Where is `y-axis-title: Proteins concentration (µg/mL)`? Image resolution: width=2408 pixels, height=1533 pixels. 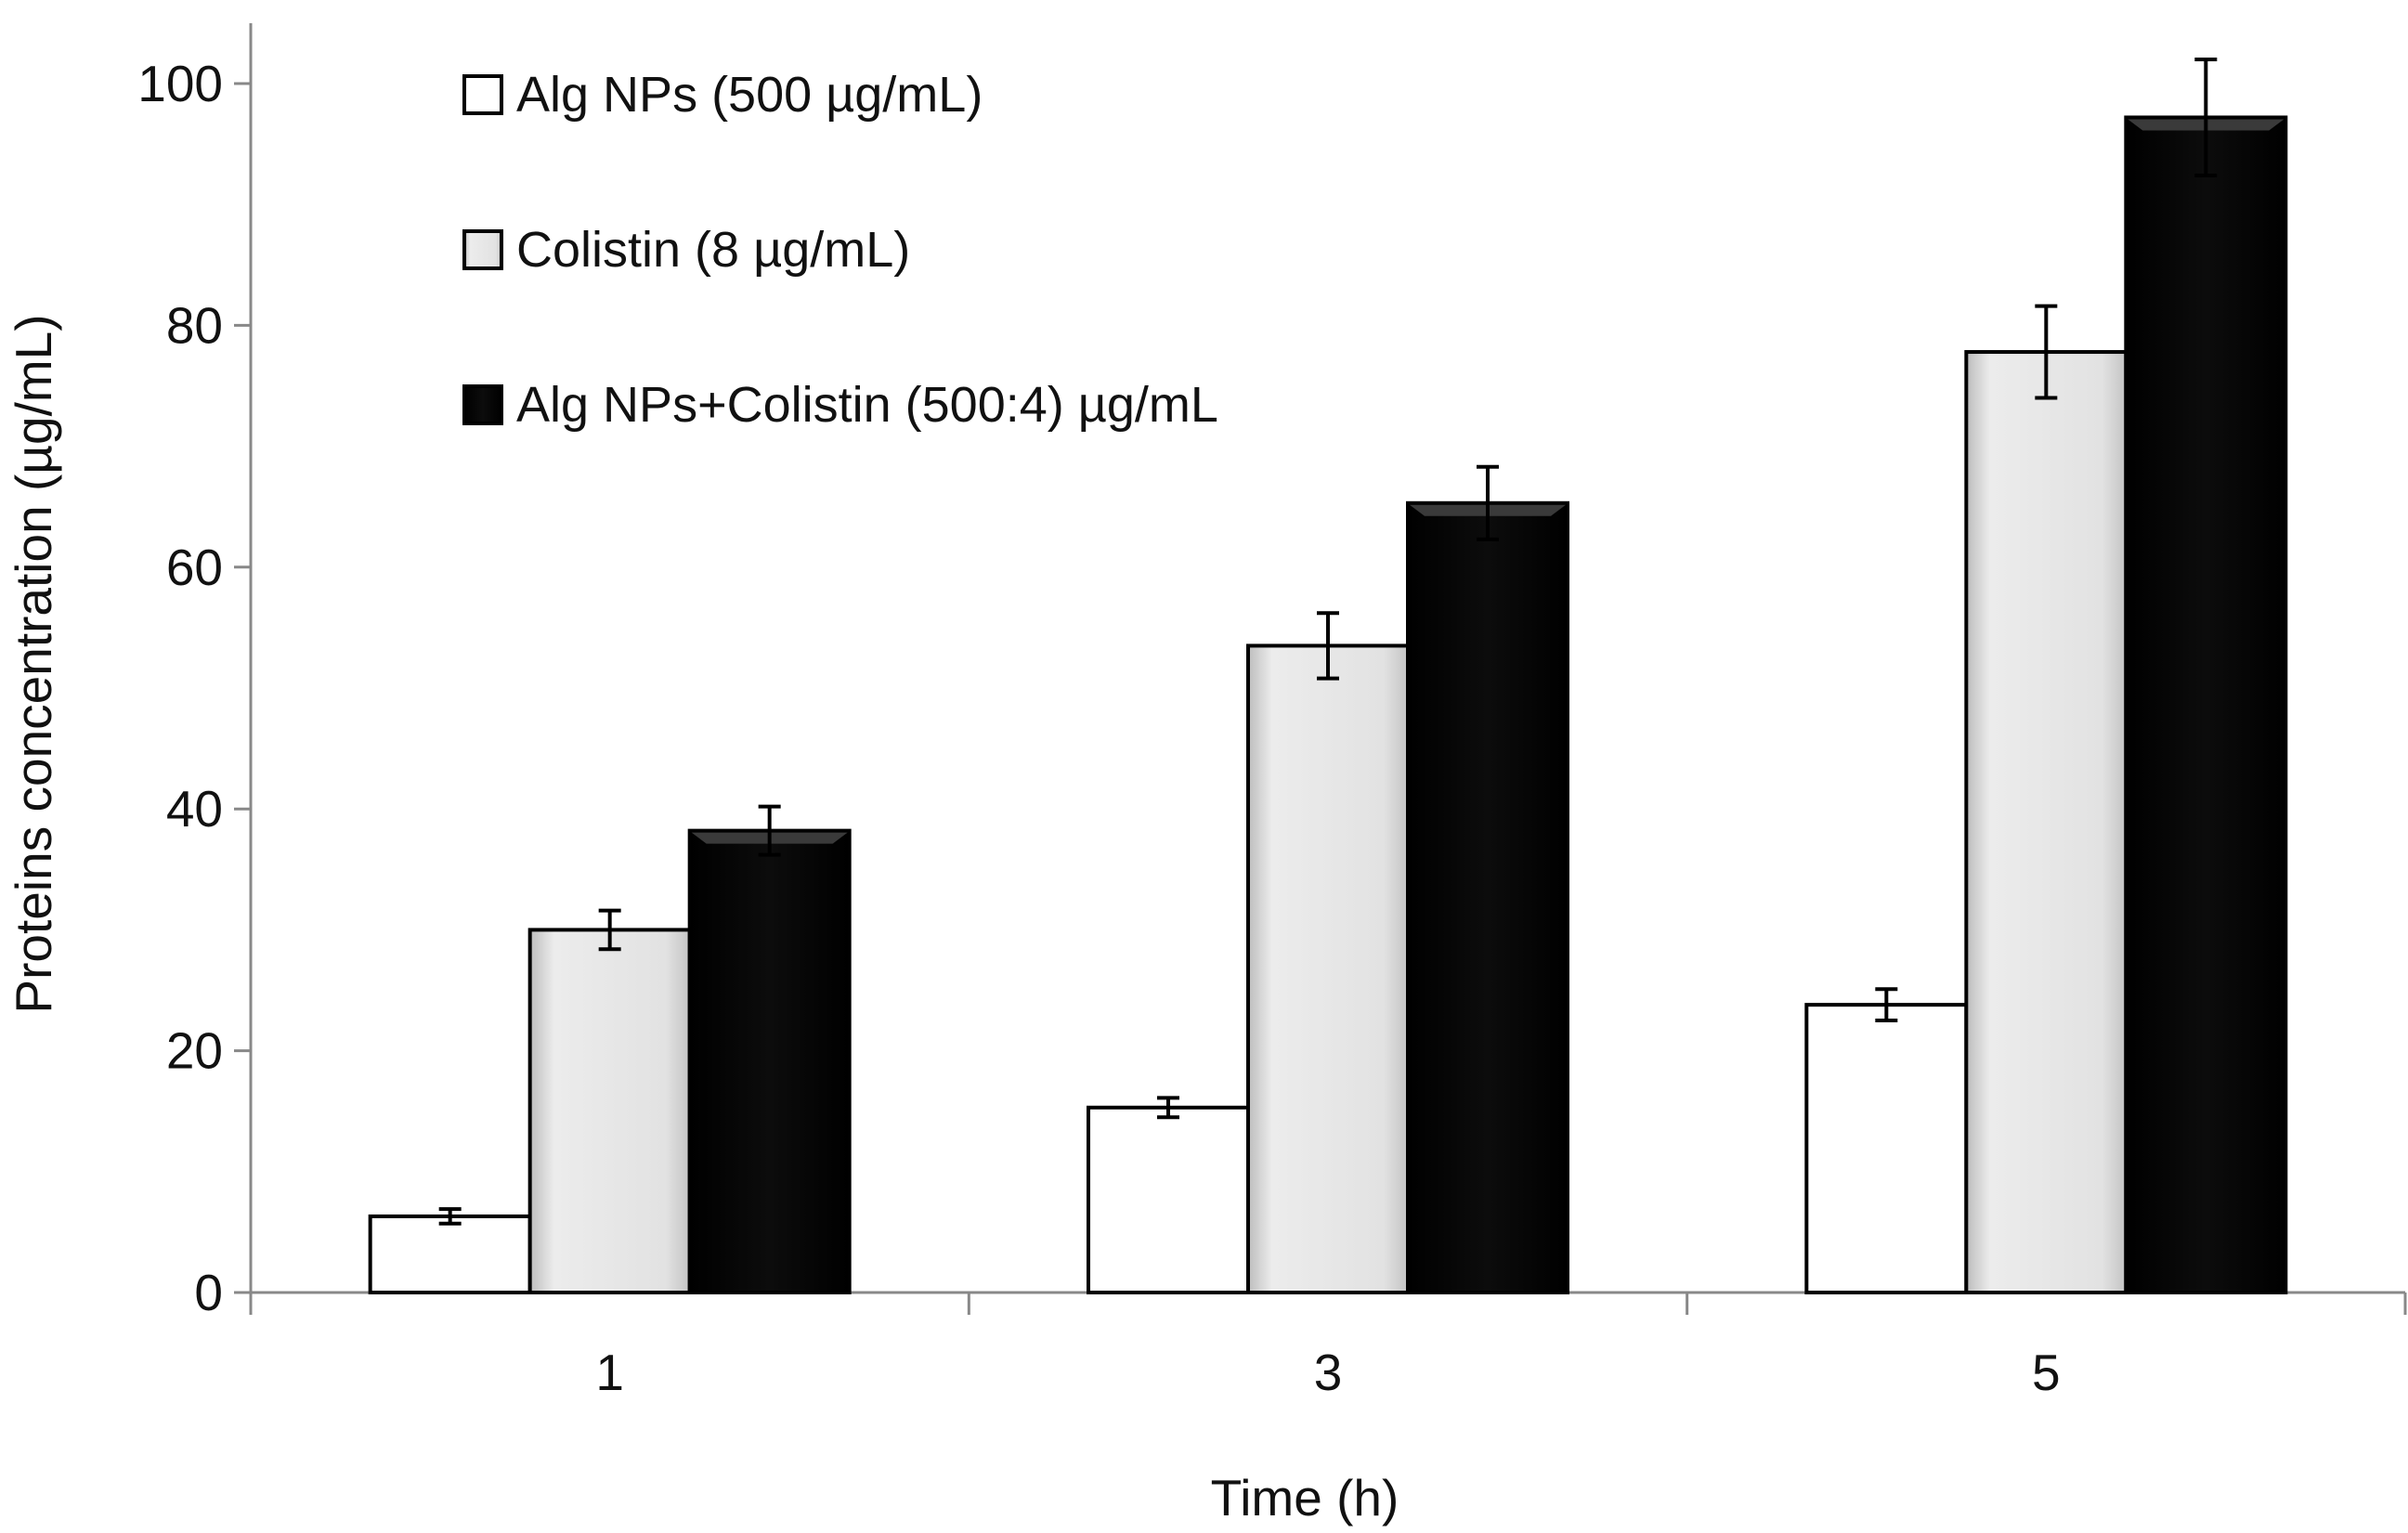
y-axis-title: Proteins concentration (µg/mL) is located at coordinates (34, 664).